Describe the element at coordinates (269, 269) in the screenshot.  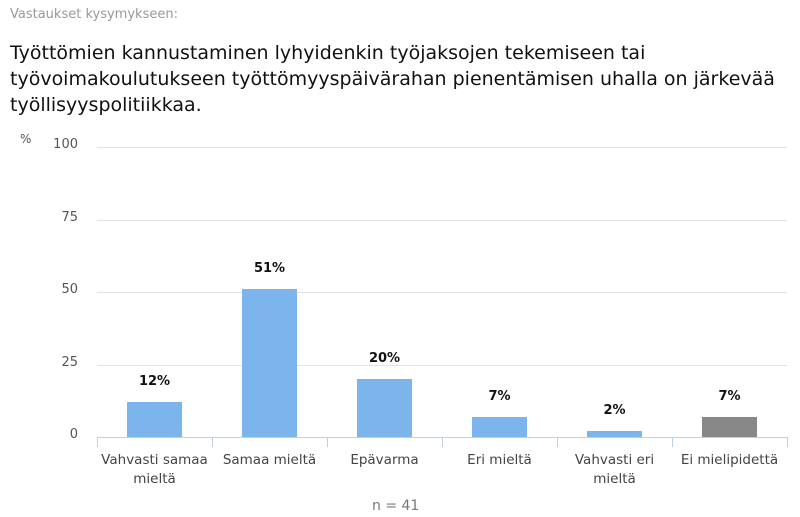
I see `data-label: 51%` at that location.